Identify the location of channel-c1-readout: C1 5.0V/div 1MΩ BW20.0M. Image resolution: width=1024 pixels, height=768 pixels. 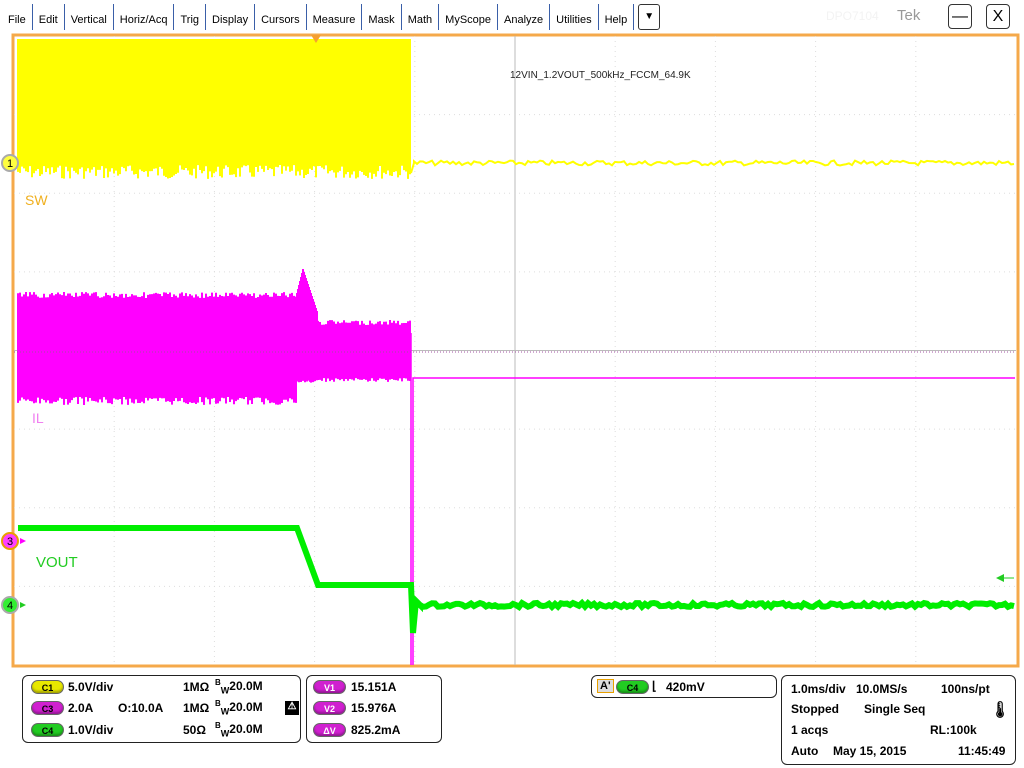
(147, 687).